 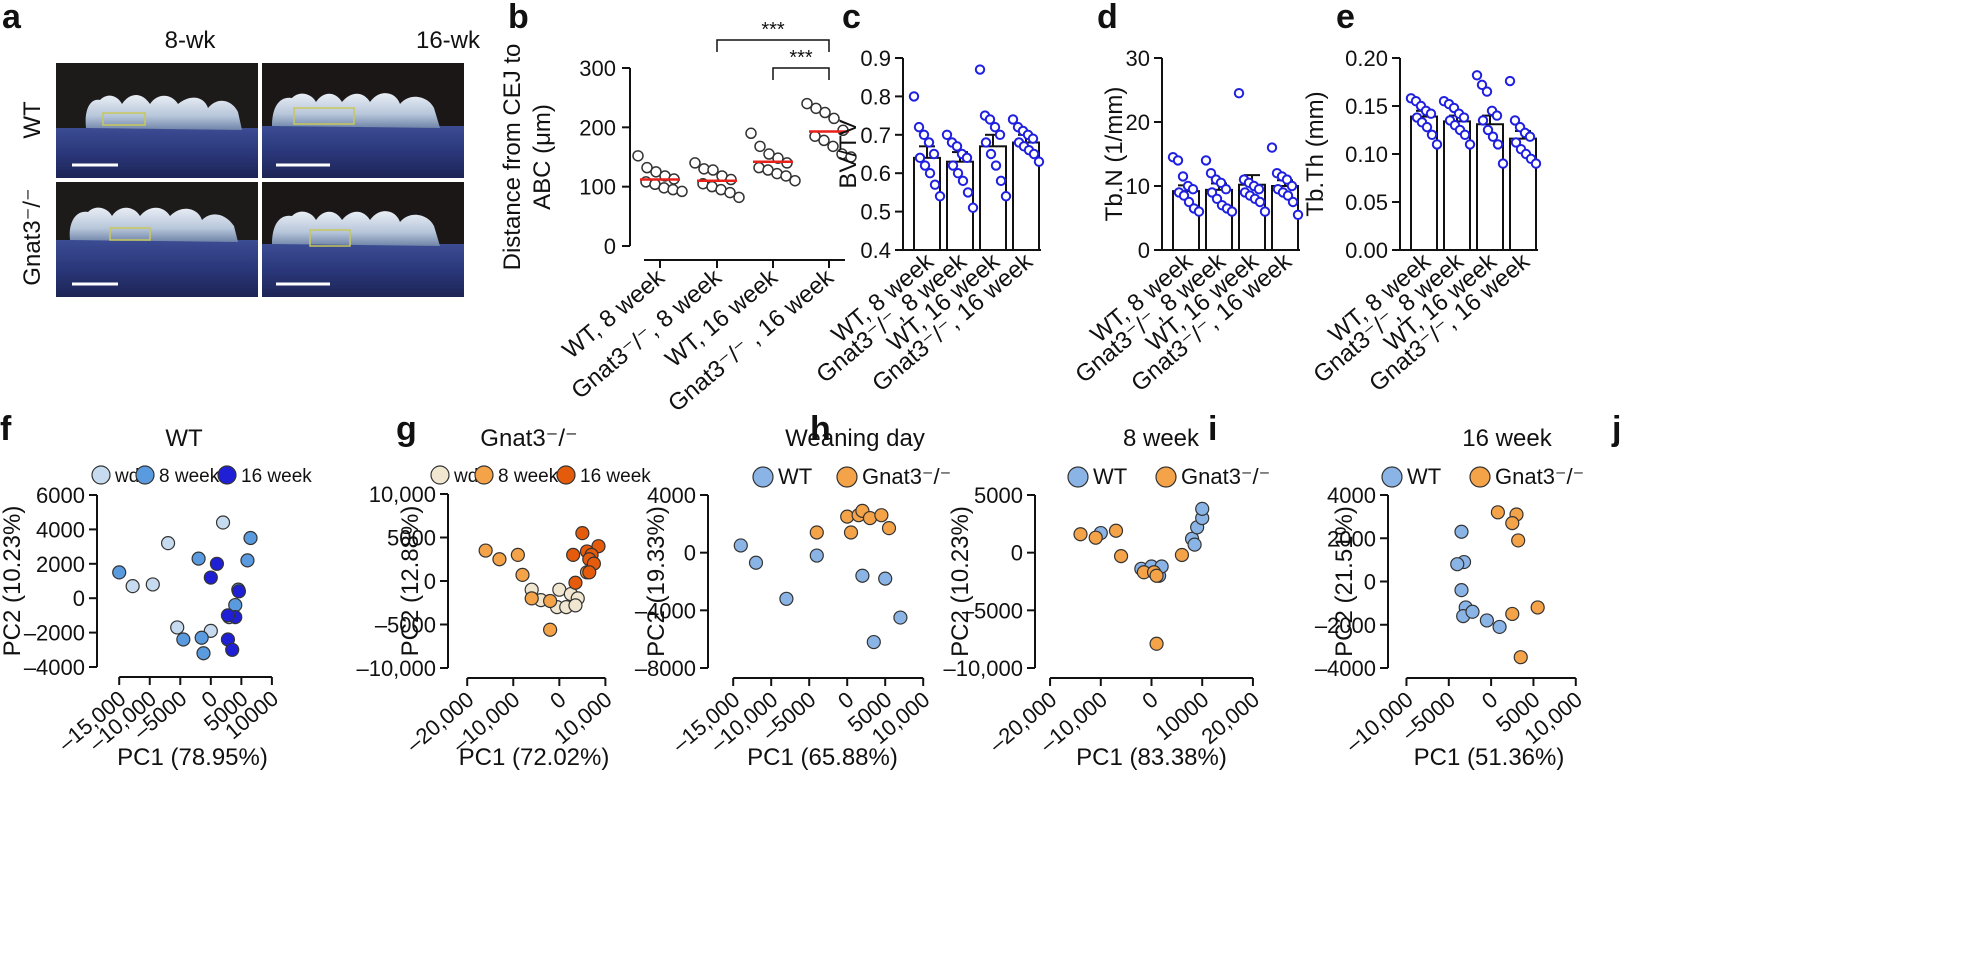 What do you see at coordinates (157, 120) in the screenshot?
I see `micrograph-wt-8wk` at bounding box center [157, 120].